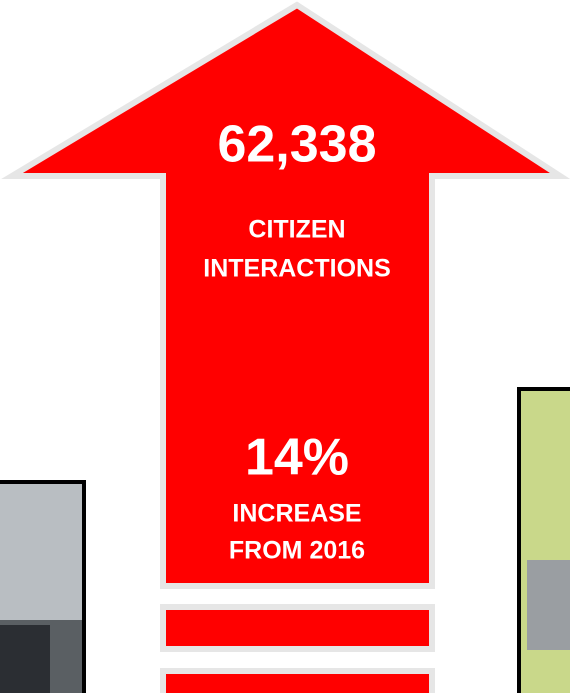  Describe the element at coordinates (548, 605) in the screenshot. I see `photo-compartment` at that location.